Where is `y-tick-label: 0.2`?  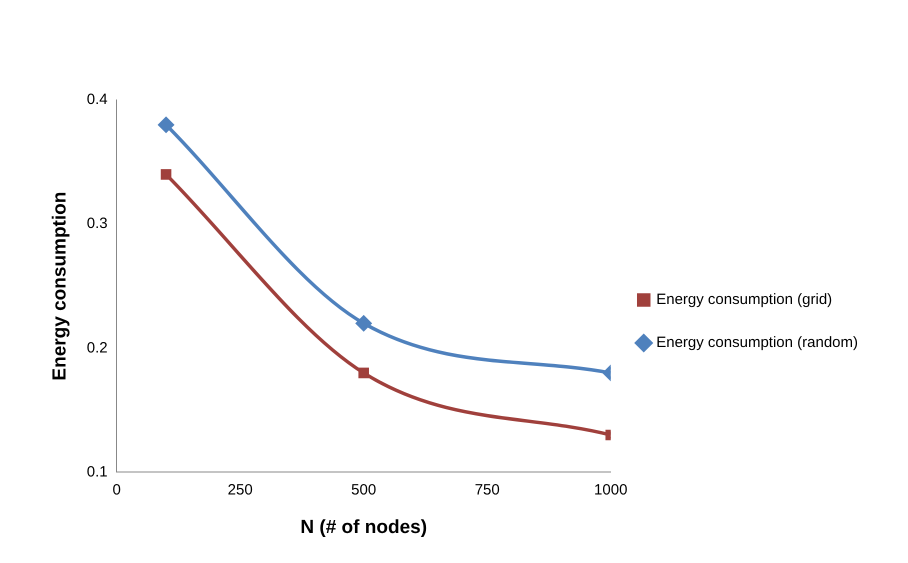
y-tick-label: 0.2 is located at coordinates (97, 347).